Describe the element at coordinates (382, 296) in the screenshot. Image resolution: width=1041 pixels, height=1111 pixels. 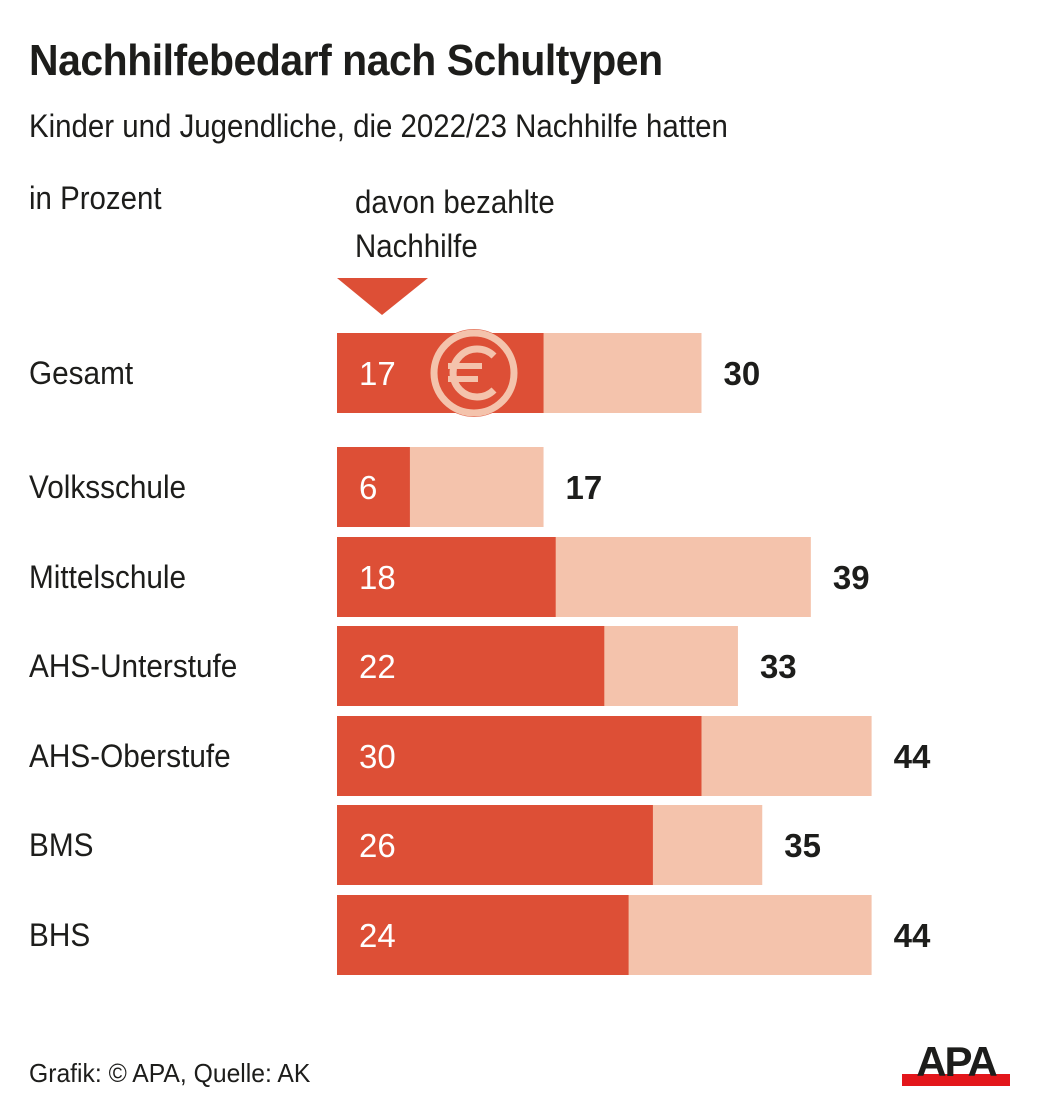
I see `triangle-down-icon` at that location.